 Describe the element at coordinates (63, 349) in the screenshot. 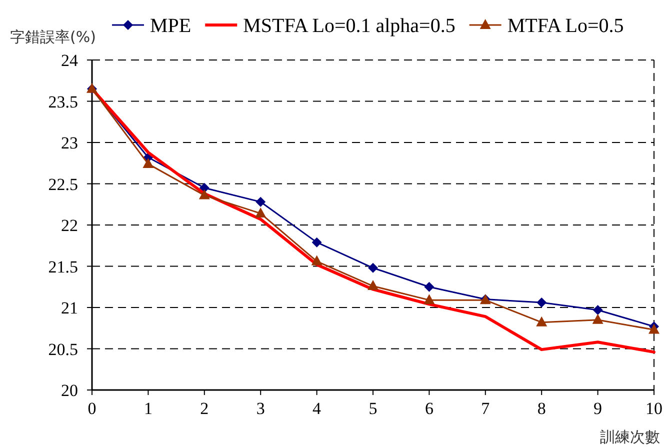

I see `y-tick-label: 20.5` at that location.